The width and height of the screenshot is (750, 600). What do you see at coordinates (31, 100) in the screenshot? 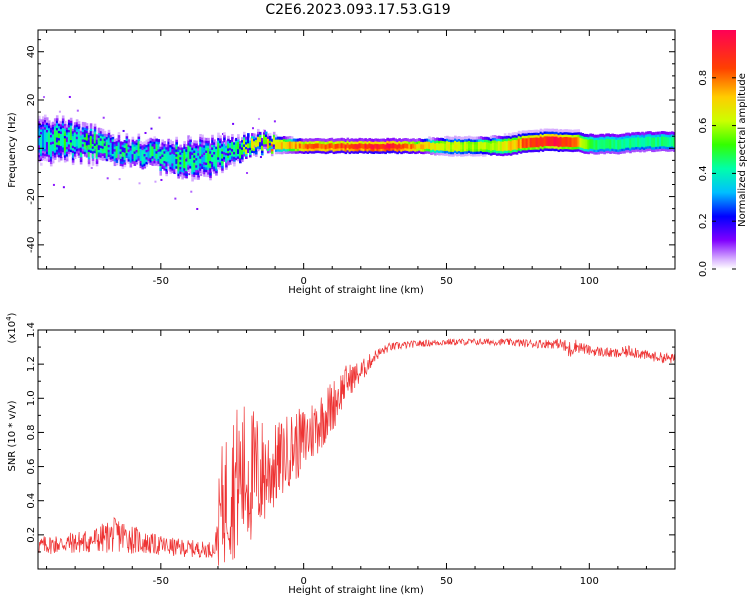
I see `y-tick-label: 20` at bounding box center [31, 100].